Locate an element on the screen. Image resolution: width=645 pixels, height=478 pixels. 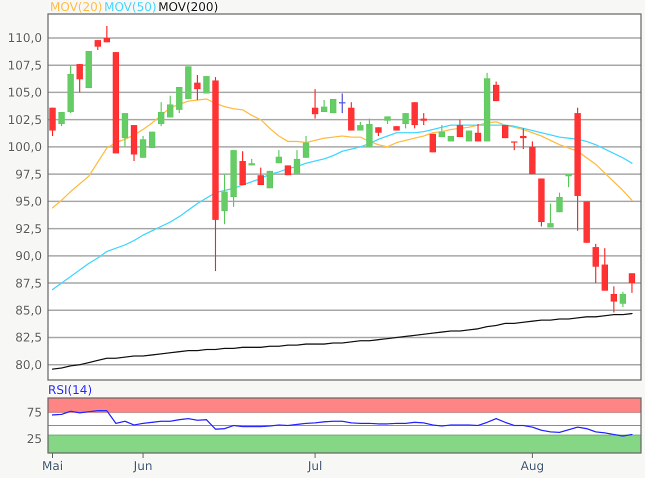
x-tick-label: Jul is located at coordinates (314, 466).